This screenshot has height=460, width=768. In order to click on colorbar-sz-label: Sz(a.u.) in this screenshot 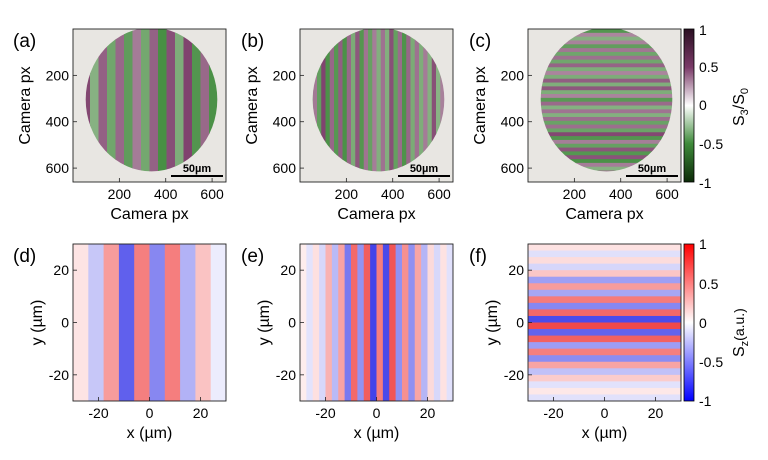, I will do `click(741, 332)`.